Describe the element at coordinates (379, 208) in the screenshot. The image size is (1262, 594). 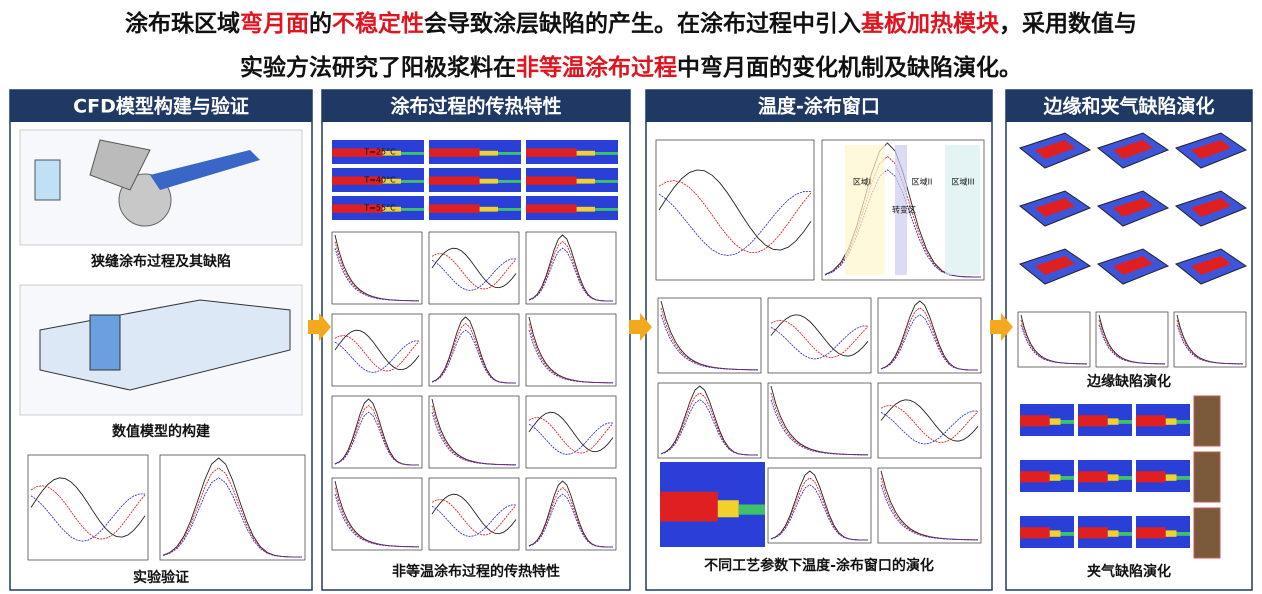
I see `figure-label: T=55°C` at that location.